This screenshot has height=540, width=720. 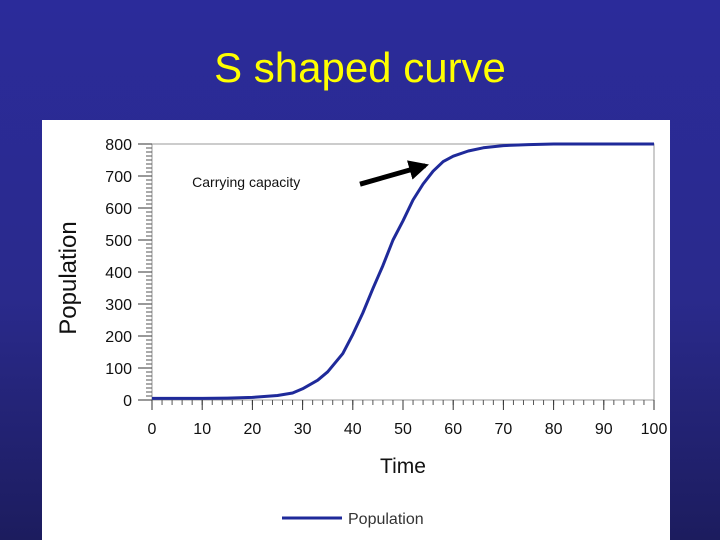 What do you see at coordinates (504, 429) in the screenshot?
I see `x-tick-label: 70` at bounding box center [504, 429].